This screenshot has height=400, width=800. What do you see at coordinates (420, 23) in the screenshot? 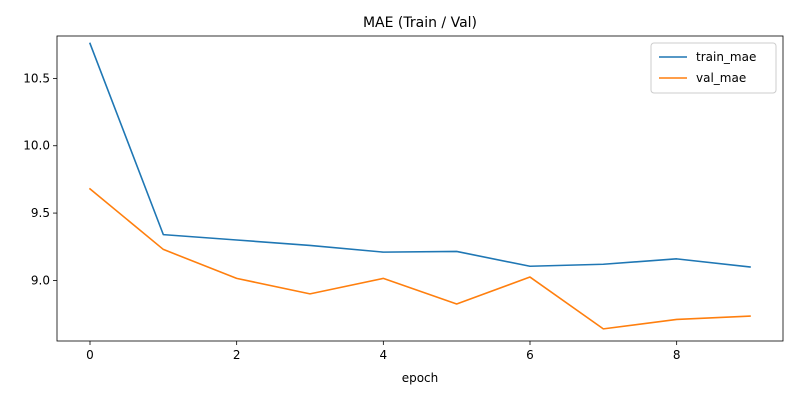
I see `chart-title: MAE (Train / Val)` at bounding box center [420, 23].